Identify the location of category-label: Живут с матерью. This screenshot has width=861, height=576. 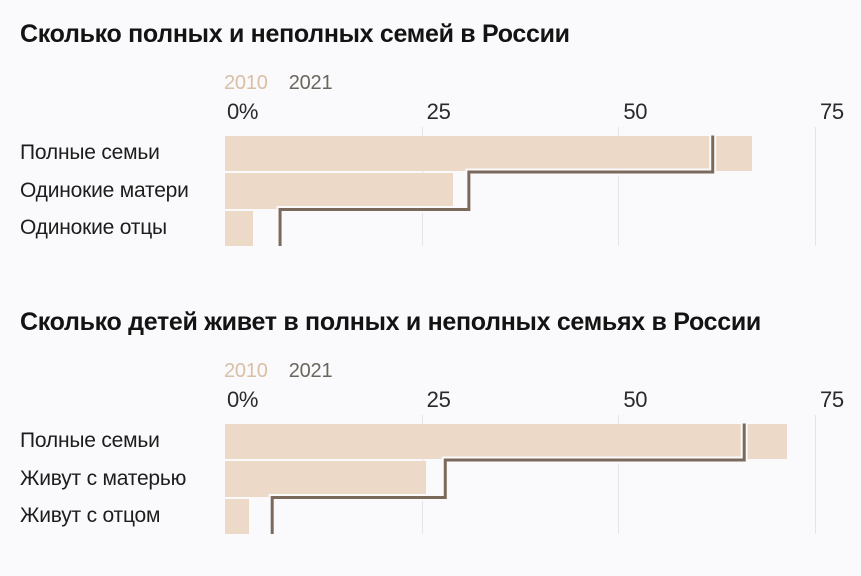
(103, 478).